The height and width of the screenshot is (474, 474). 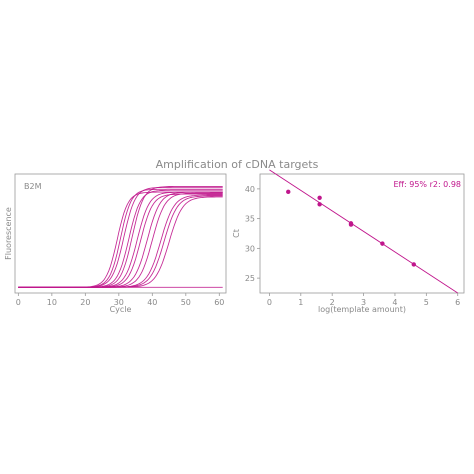 What do you see at coordinates (33, 186) in the screenshot?
I see `left-panel-annotation: B2M` at bounding box center [33, 186].